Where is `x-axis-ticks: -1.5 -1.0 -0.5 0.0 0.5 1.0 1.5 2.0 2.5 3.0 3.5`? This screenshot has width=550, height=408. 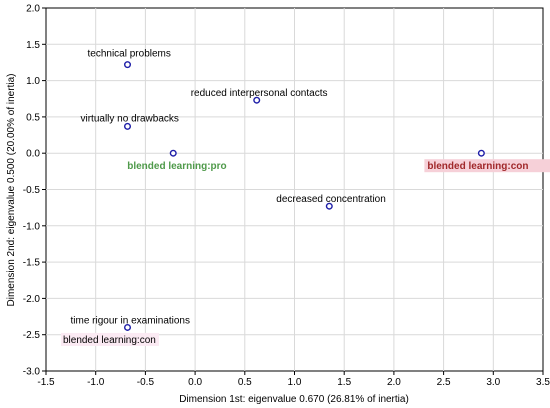 x-axis-ticks: -1.5 -1.0 -0.5 0.0 0.5 1.0 1.5 2.0 2.5 3.0 3.5 is located at coordinates (293, 379).